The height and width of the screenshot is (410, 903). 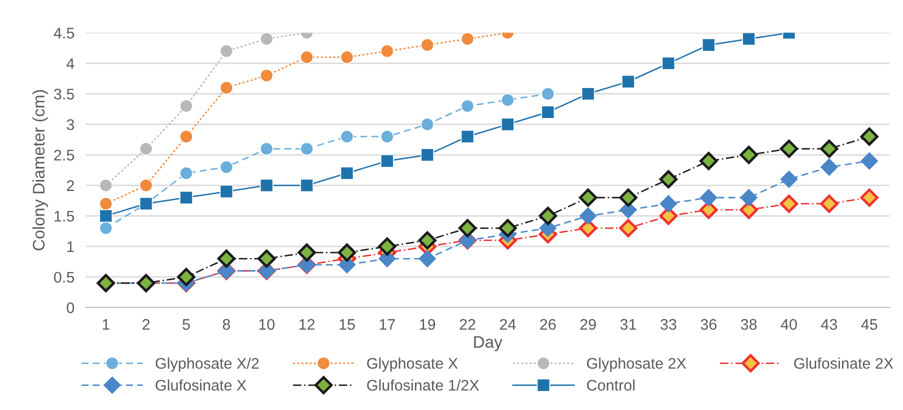 What do you see at coordinates (387, 324) in the screenshot?
I see `x-tick-label: 17` at bounding box center [387, 324].